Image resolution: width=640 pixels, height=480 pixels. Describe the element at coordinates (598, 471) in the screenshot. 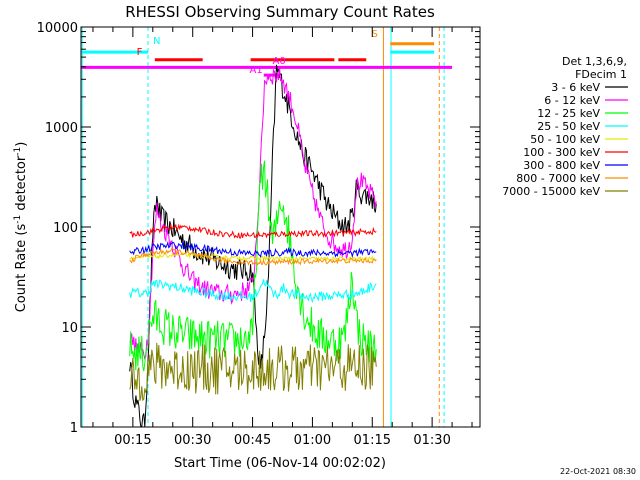

I see `footer-date: 22-Oct-2021 08:30` at that location.